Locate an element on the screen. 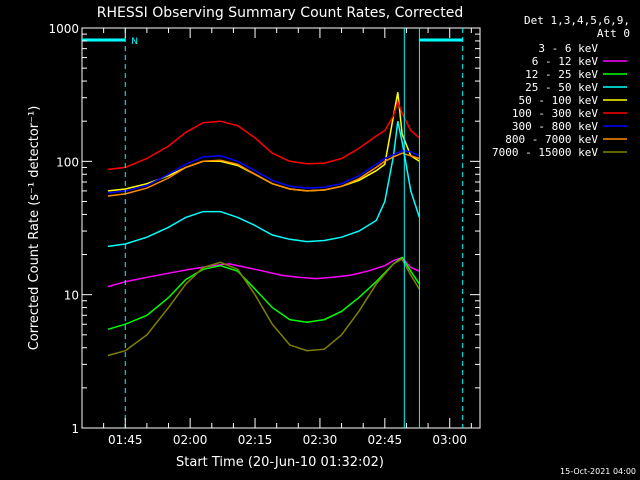 This screenshot has width=640, height=480. legend-entry-label-6: 100 - 300 keV is located at coordinates (555, 113).